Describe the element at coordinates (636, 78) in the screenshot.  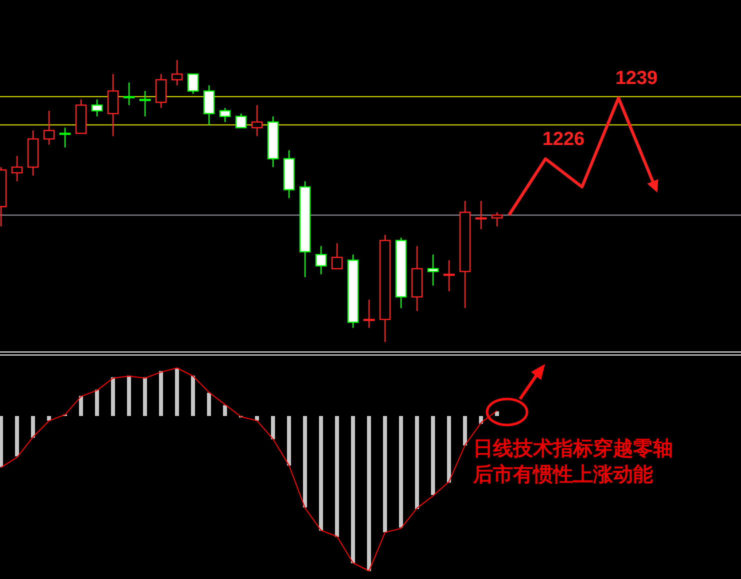
I see `data-label: 1239` at that location.